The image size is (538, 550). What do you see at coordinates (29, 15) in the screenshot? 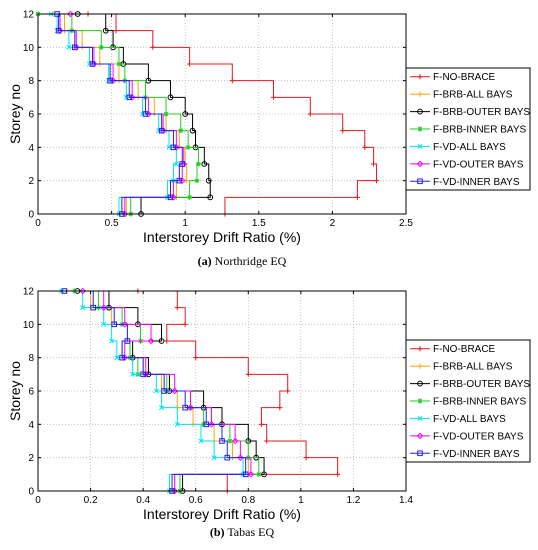
I see `y-tick-label: 12` at bounding box center [29, 15].